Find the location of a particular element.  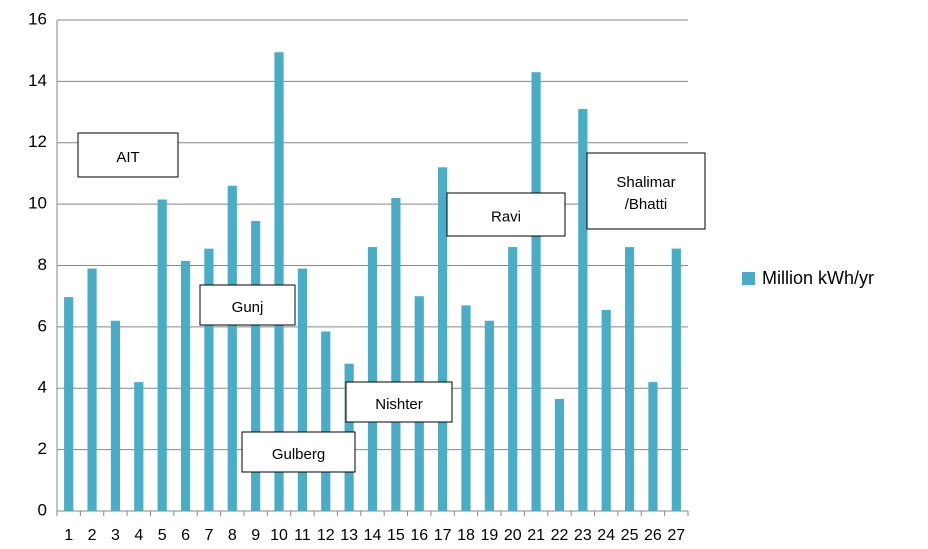

y-tick-label: 14 is located at coordinates (37, 80).